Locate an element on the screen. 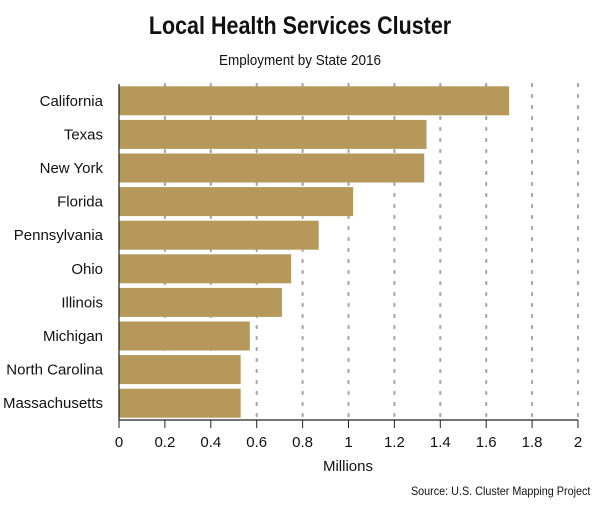  x-tick-label: 1.4 is located at coordinates (440, 442).